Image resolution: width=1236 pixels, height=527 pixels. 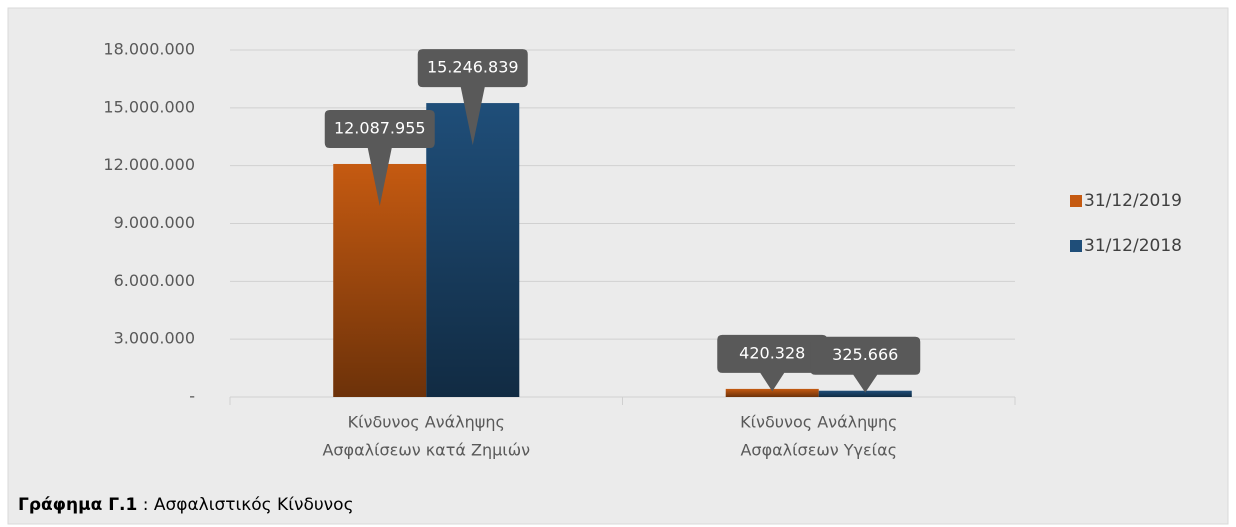 What do you see at coordinates (154, 338) in the screenshot?
I see `y-tick-label: 3.000.000` at bounding box center [154, 338].